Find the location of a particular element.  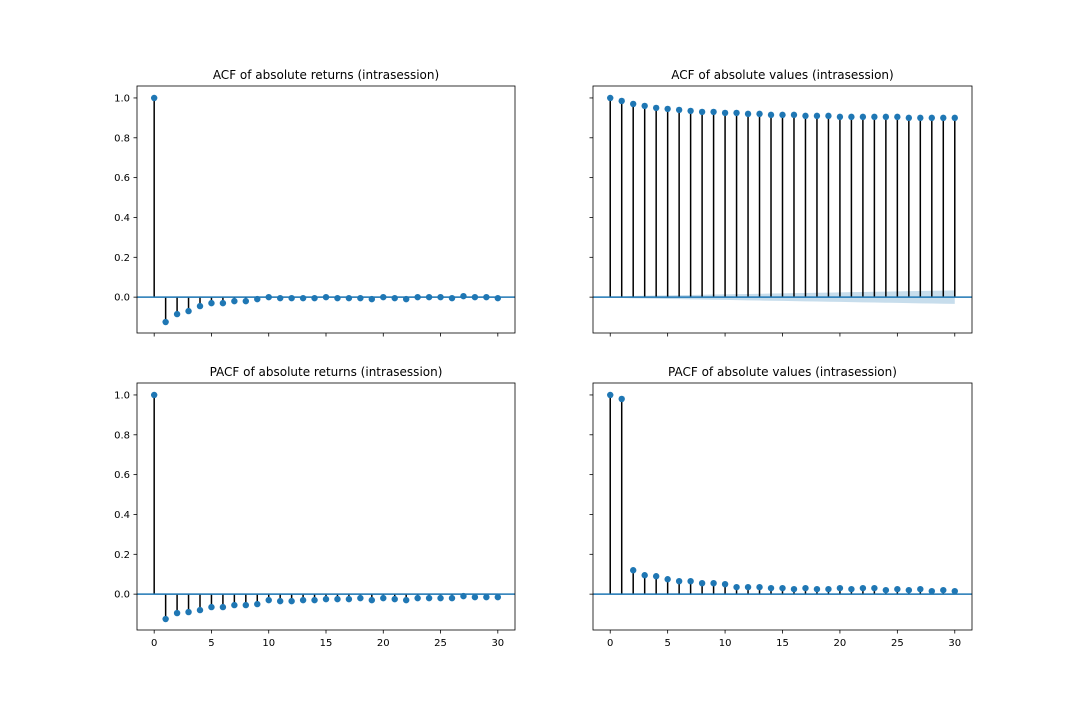

y-tick-label: 0.4 is located at coordinates (122, 218).